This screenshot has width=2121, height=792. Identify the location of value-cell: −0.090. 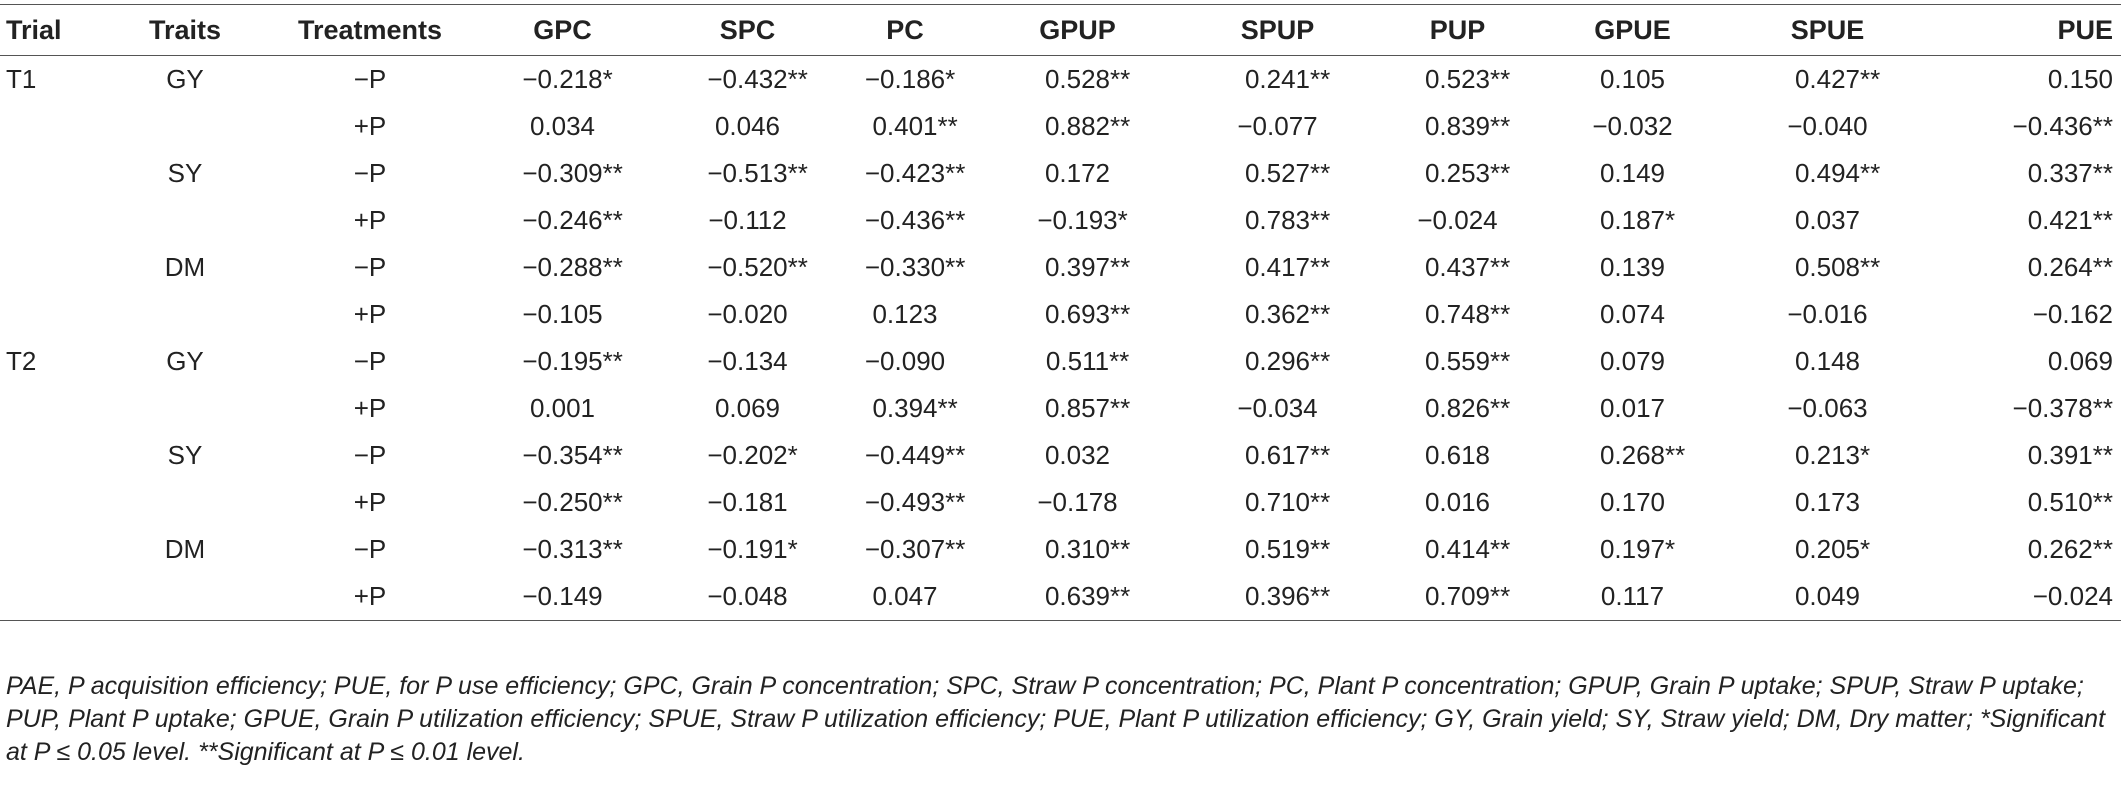
(905, 361).